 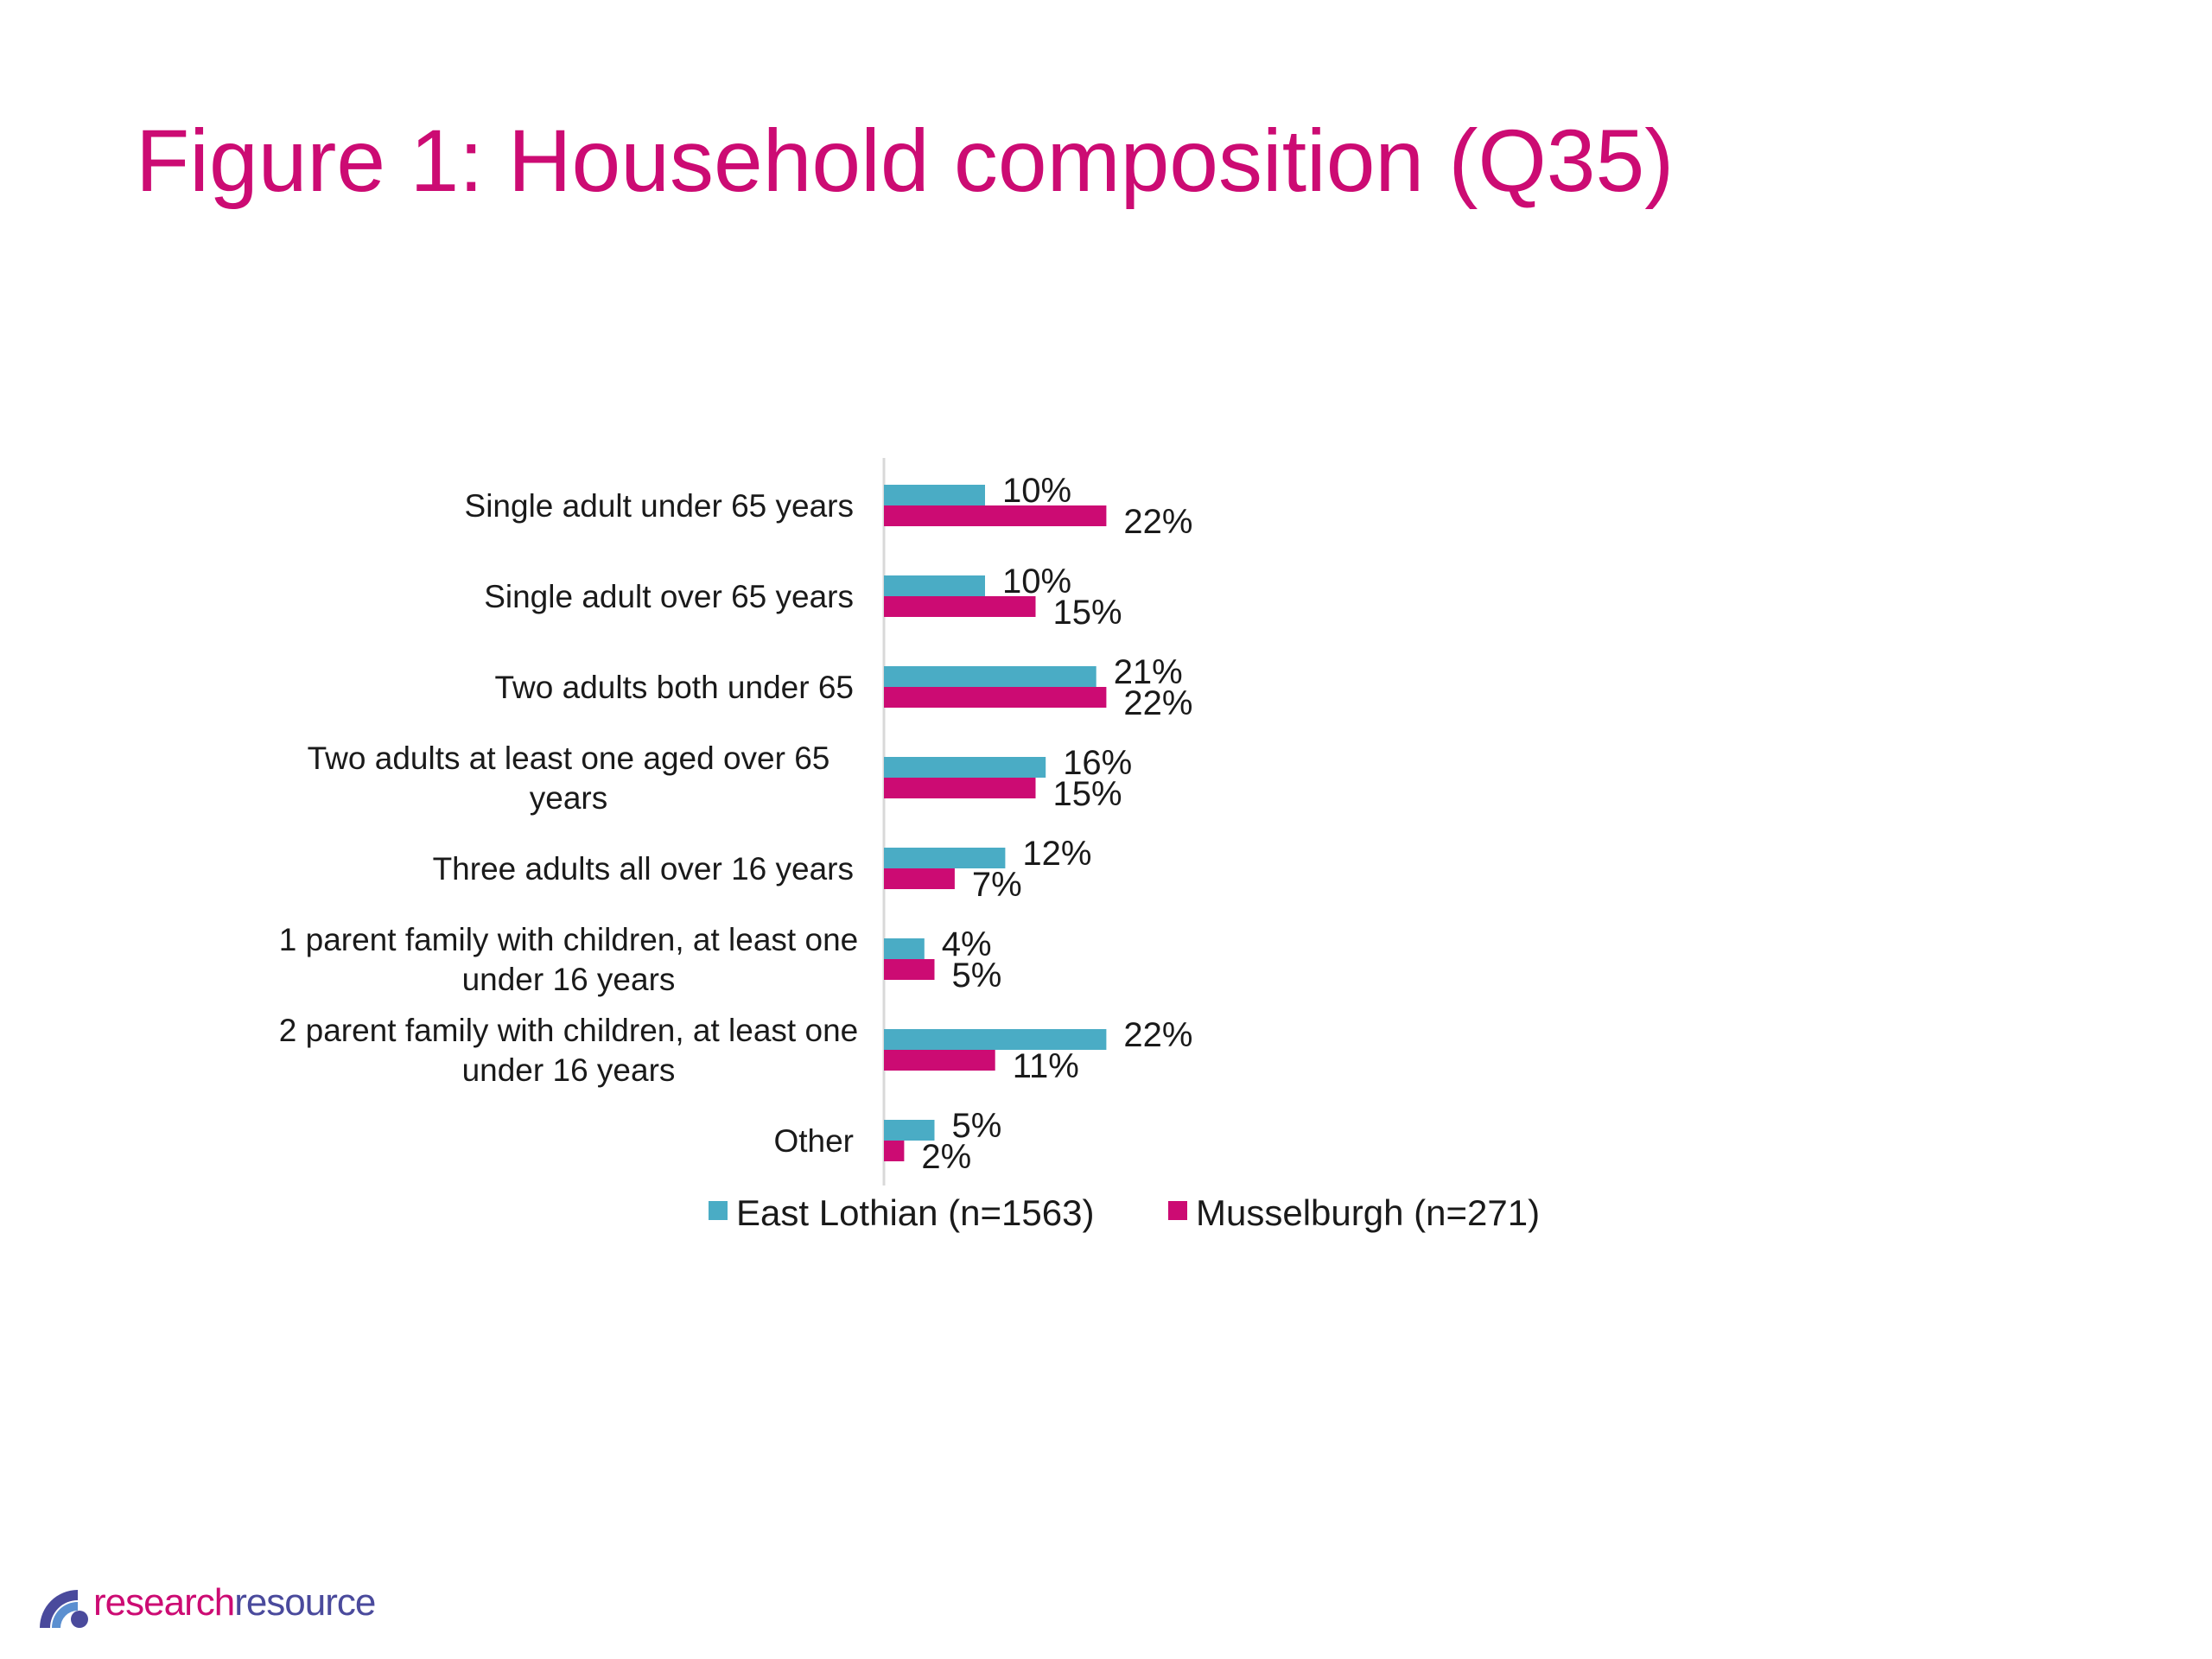 What do you see at coordinates (164, 1602) in the screenshot?
I see `logo-text-research: research` at bounding box center [164, 1602].